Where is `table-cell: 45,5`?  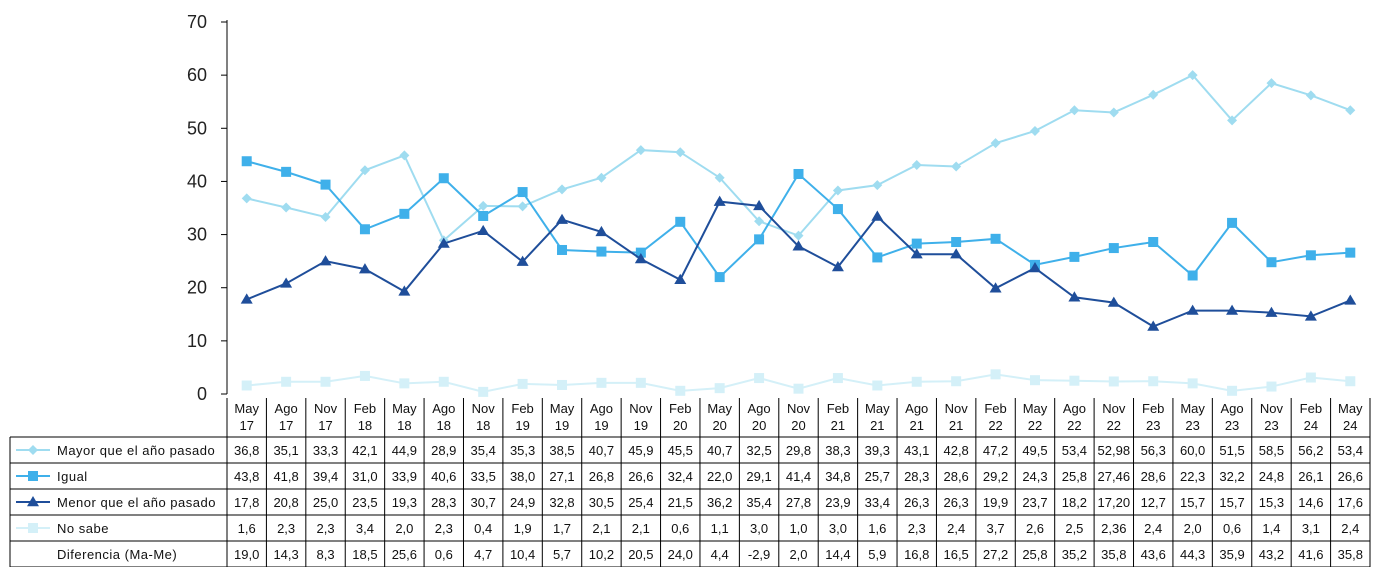 table-cell: 45,5 is located at coordinates (680, 450).